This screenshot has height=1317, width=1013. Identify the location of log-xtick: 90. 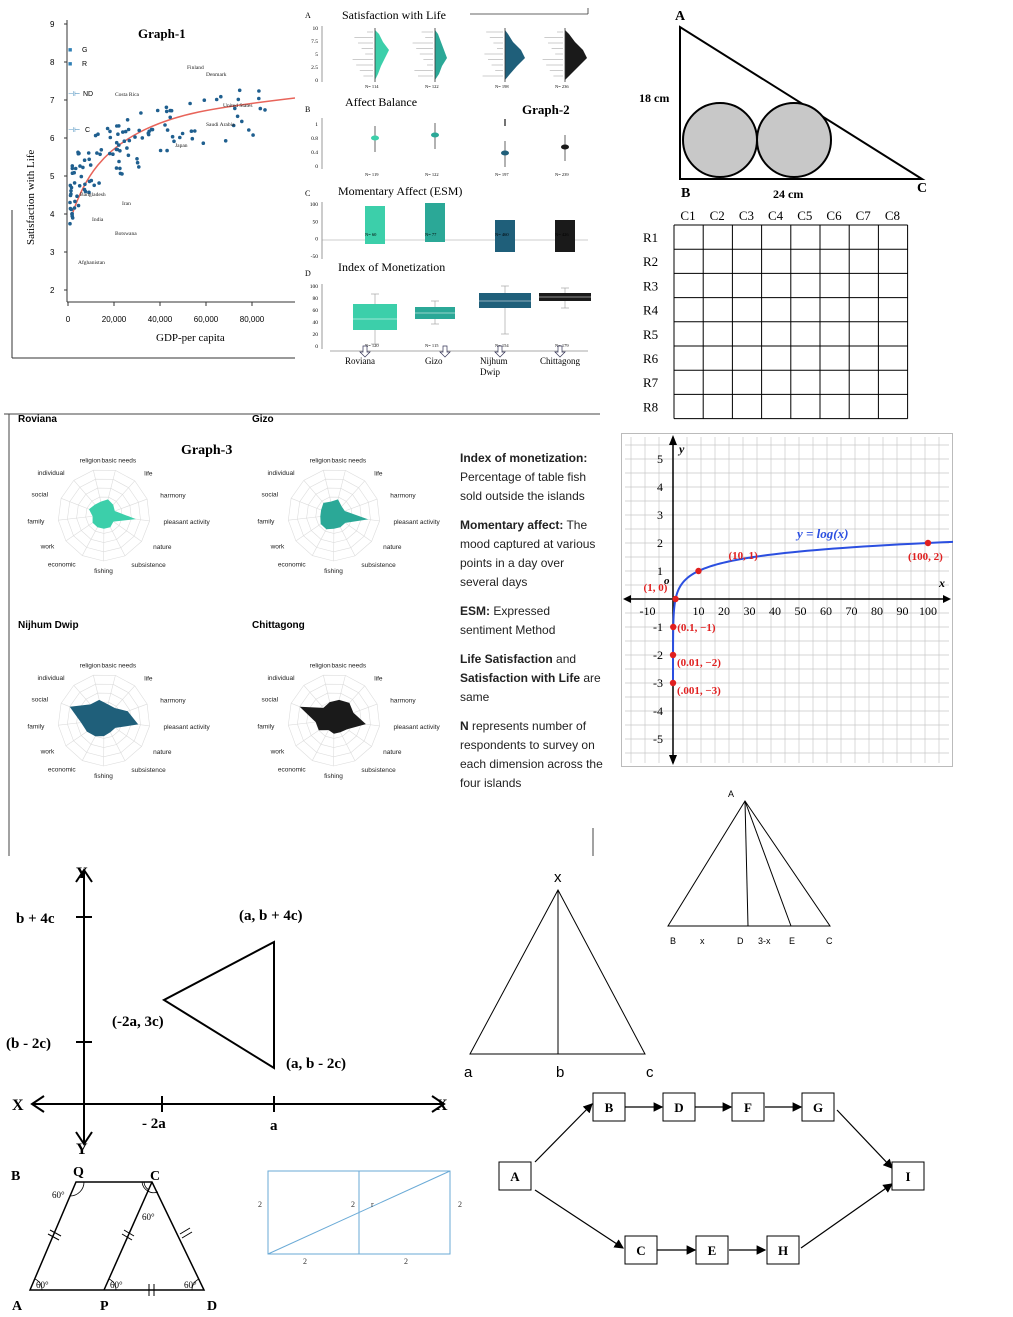
(903, 611).